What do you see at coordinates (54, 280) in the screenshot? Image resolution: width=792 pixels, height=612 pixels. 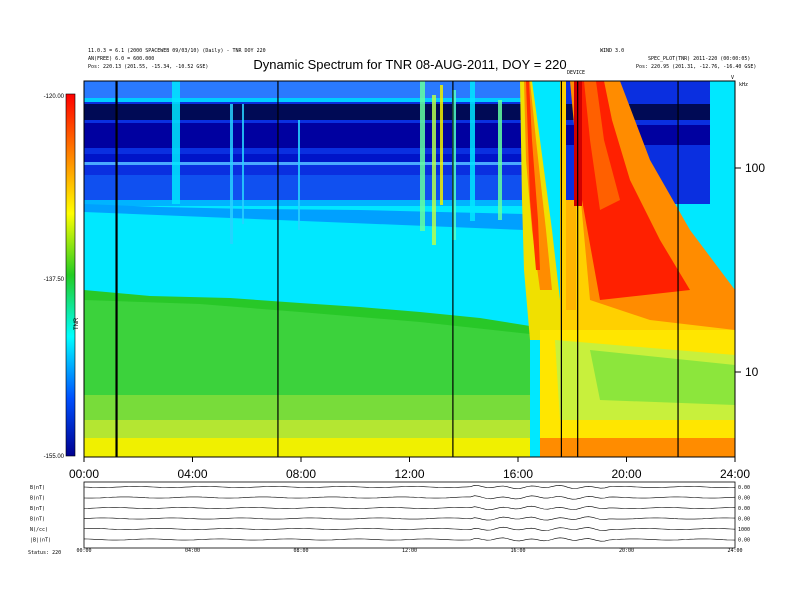 I see `colorbar-tick-mid: -137.50` at bounding box center [54, 280].